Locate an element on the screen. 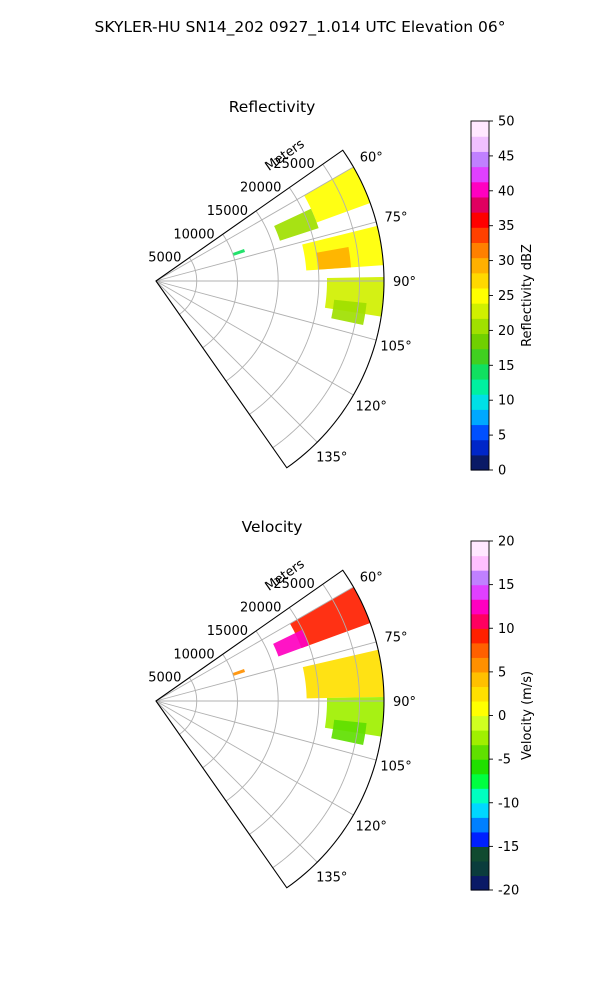 Image resolution: width=600 pixels, height=1000 pixels. azimuth-tick-labels: 60° 75° 90° 105° 120° 135° is located at coordinates (366, 728).